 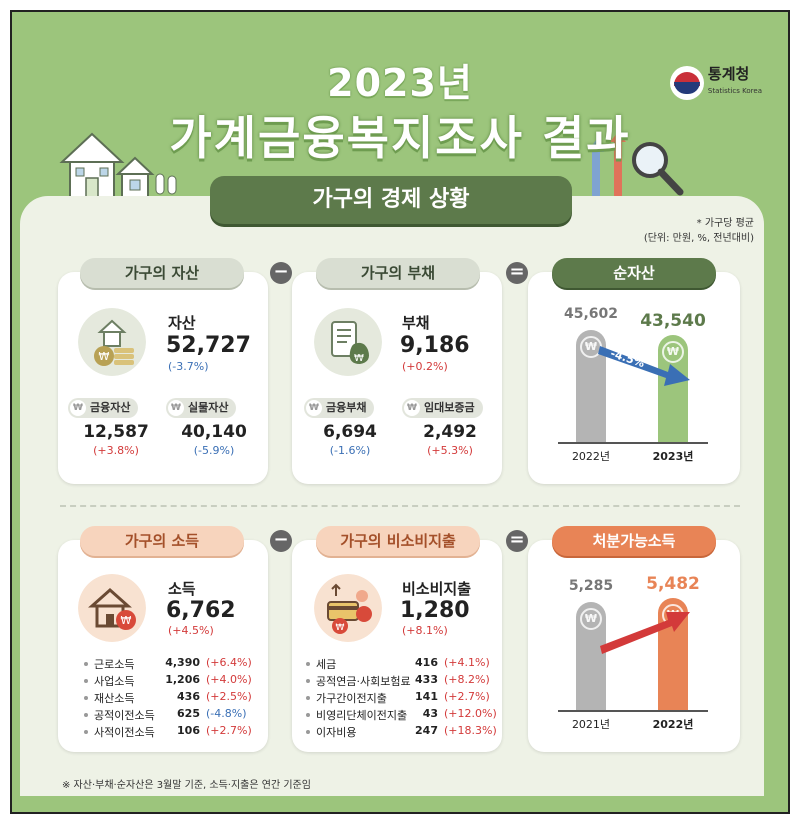 What do you see at coordinates (673, 456) in the screenshot?
I see `year-label: 2023년` at bounding box center [673, 456].